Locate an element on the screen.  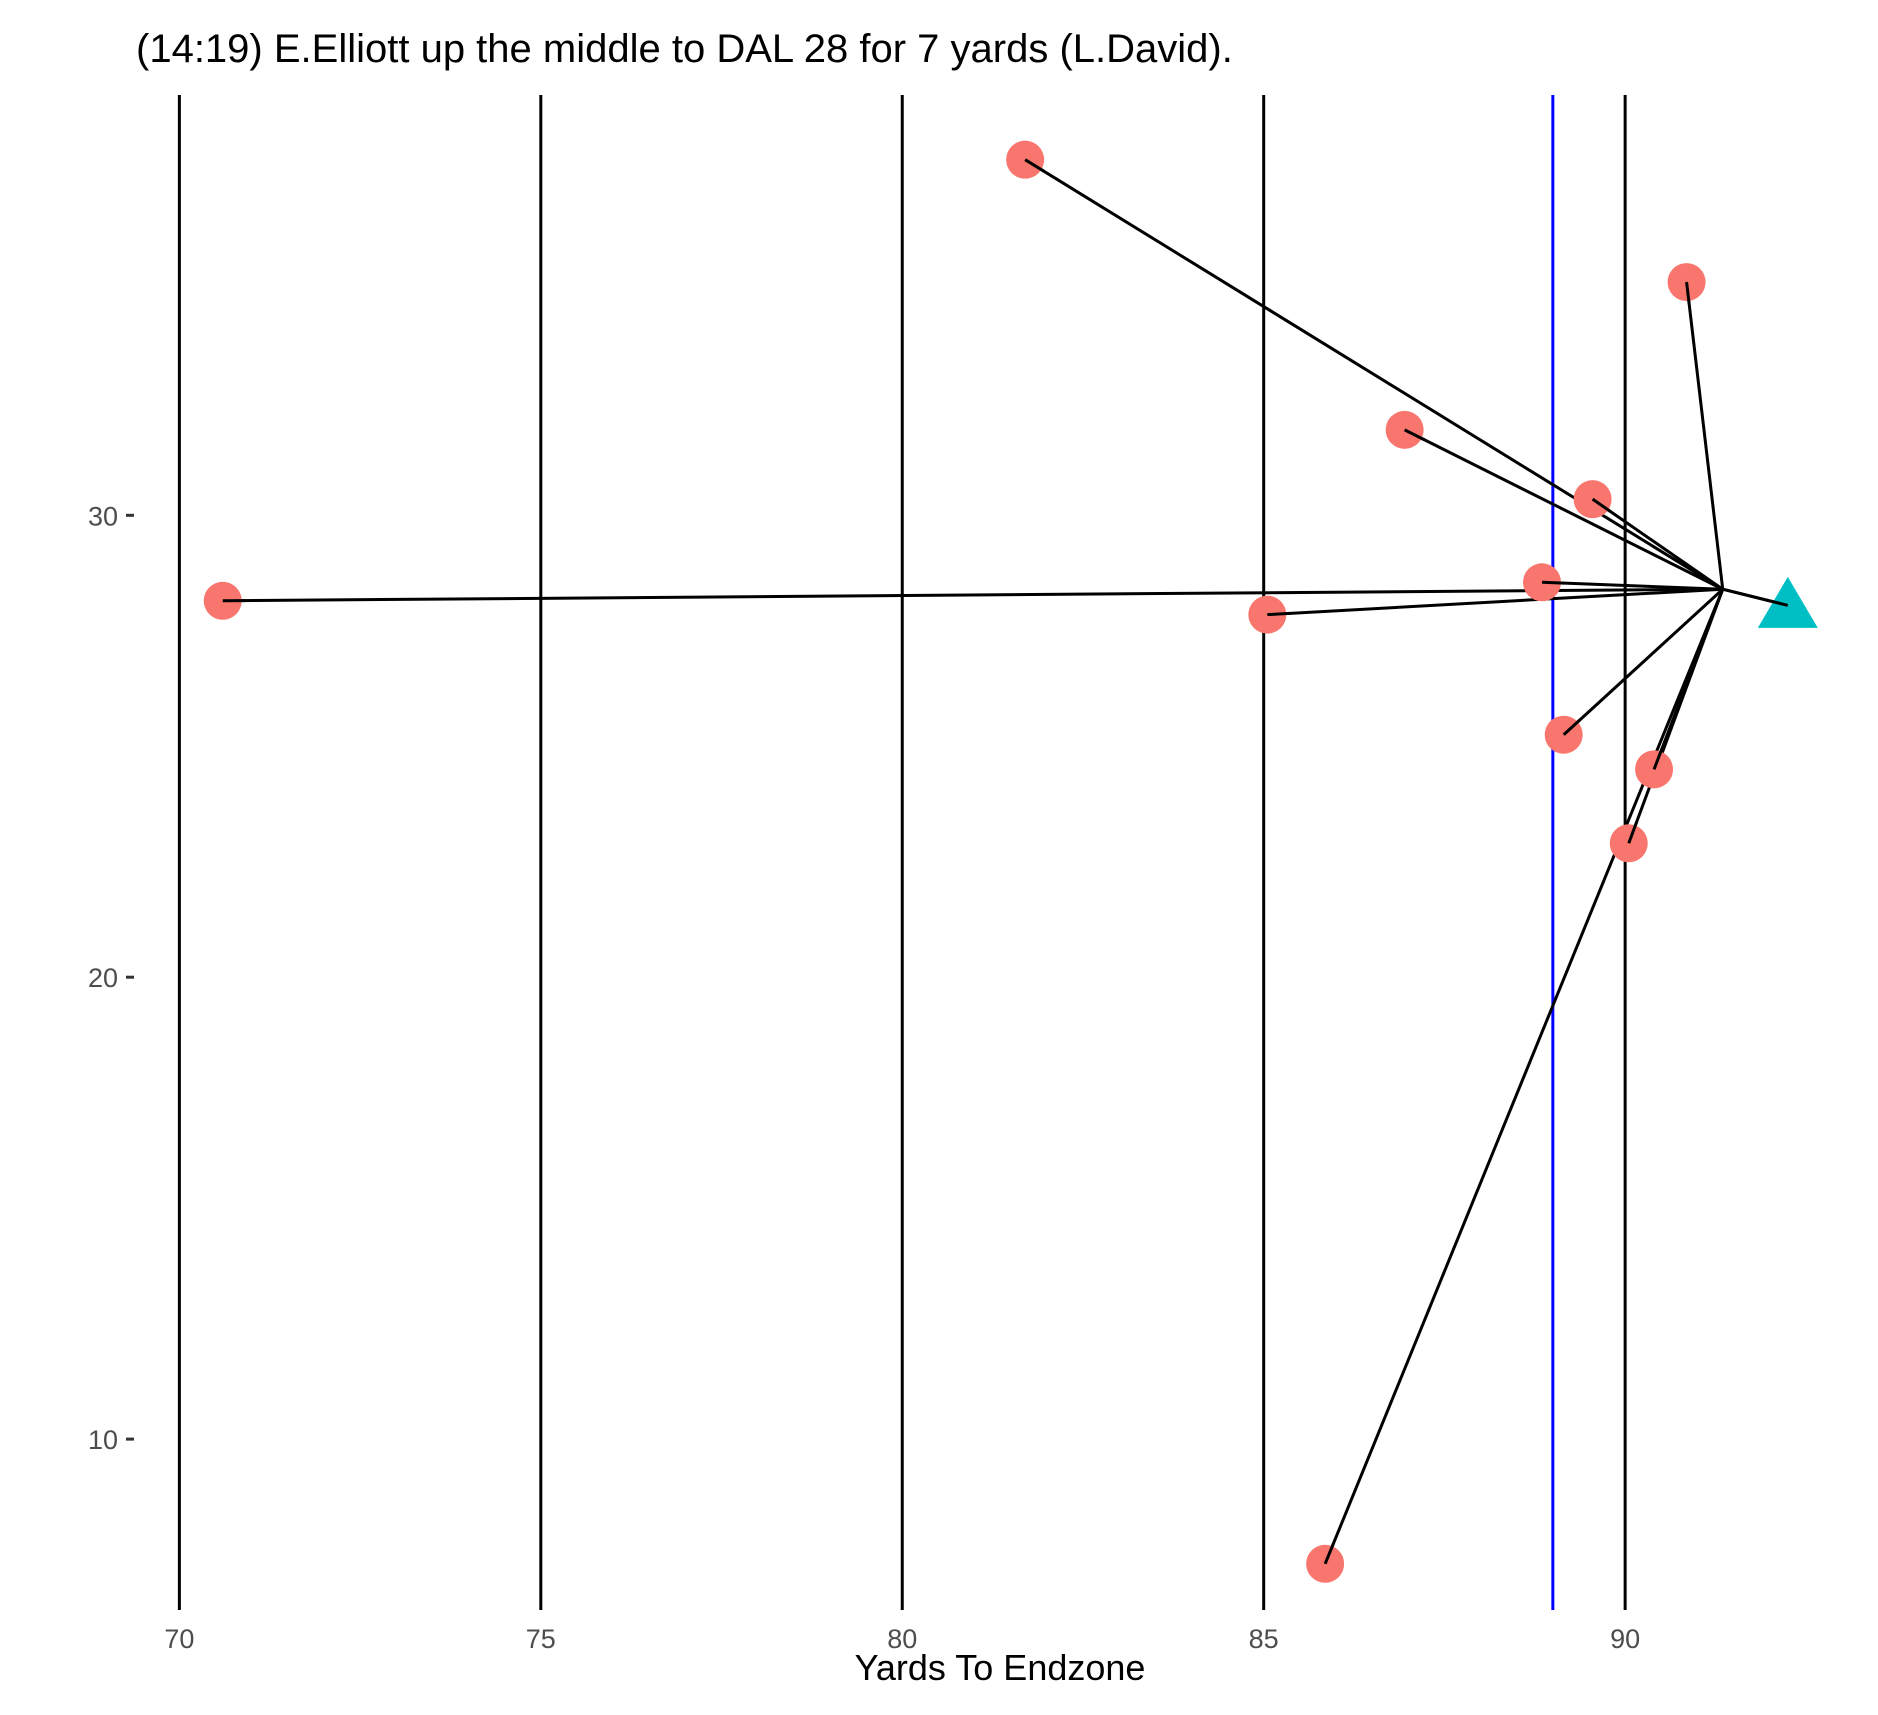
ball-carrier-point is located at coordinates (1787, 602).